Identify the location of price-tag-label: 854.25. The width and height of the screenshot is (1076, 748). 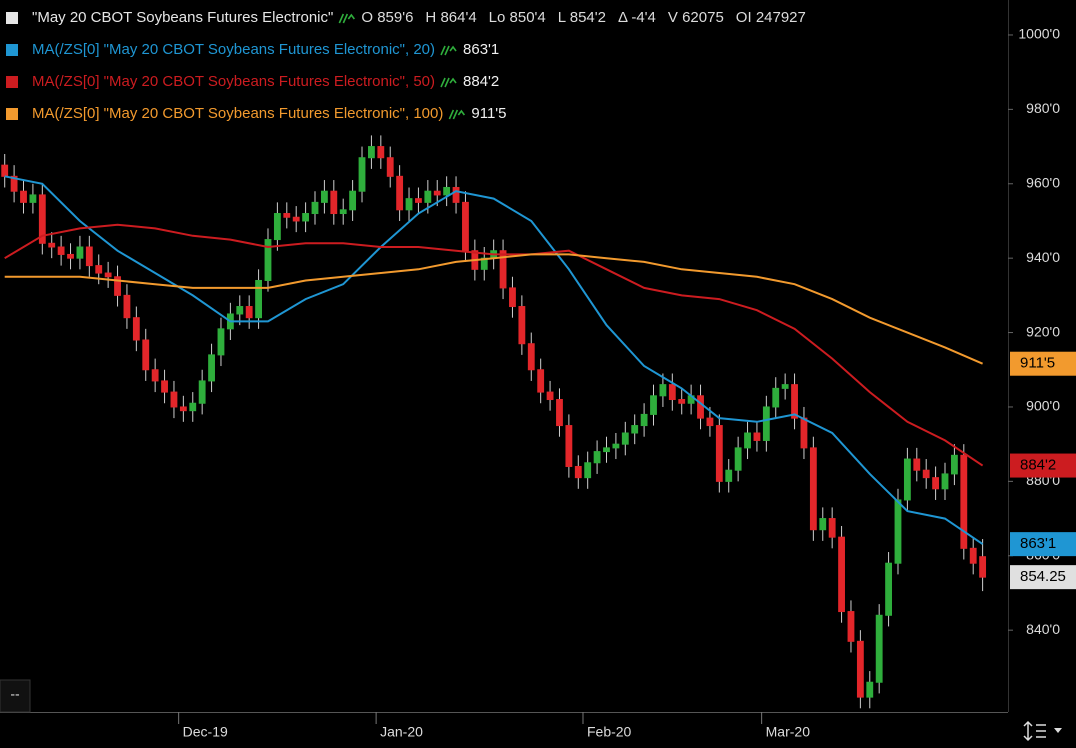
(1043, 576).